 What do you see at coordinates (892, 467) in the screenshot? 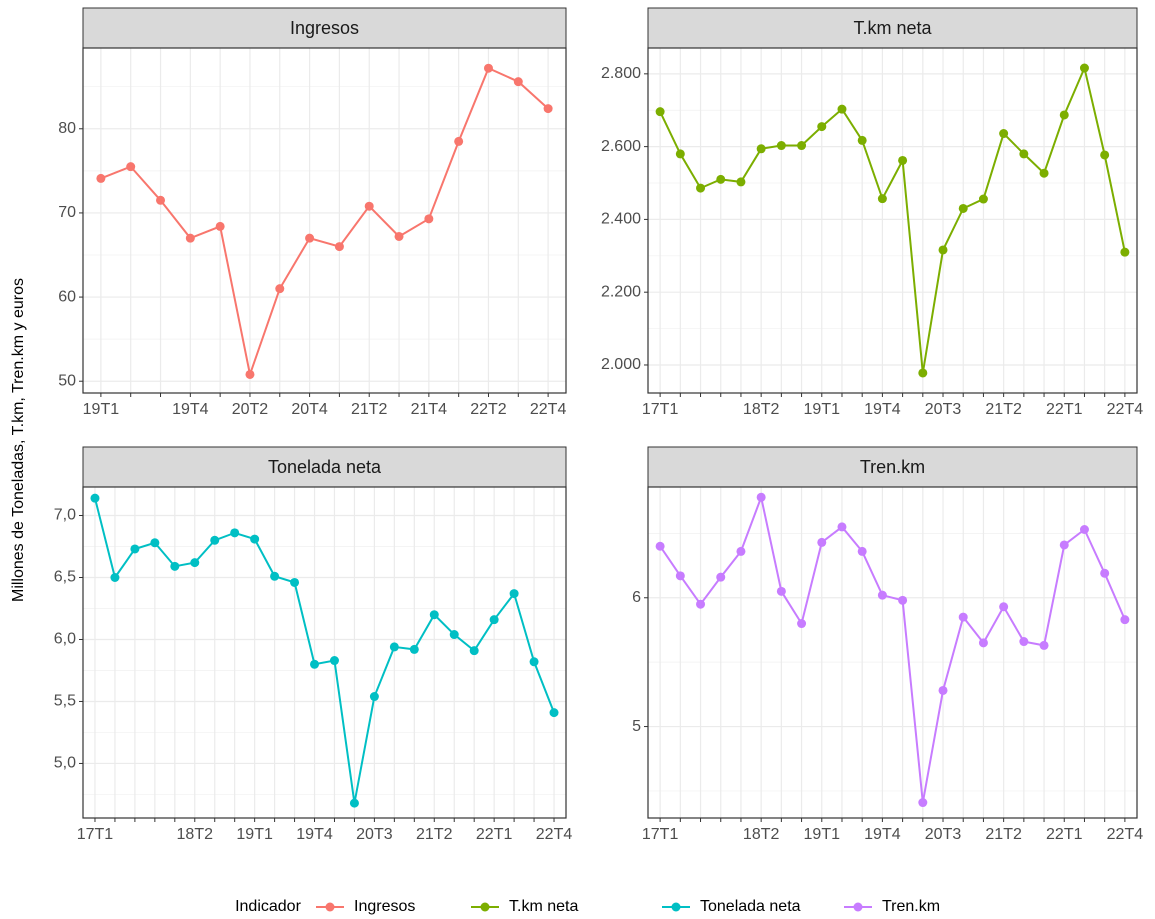
I see `strip-title: Tren.km` at bounding box center [892, 467].